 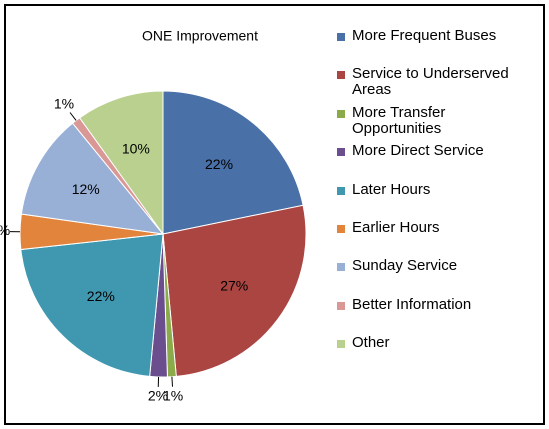 What do you see at coordinates (430, 82) in the screenshot?
I see `legend-label: Service to Underserved Areas` at bounding box center [430, 82].